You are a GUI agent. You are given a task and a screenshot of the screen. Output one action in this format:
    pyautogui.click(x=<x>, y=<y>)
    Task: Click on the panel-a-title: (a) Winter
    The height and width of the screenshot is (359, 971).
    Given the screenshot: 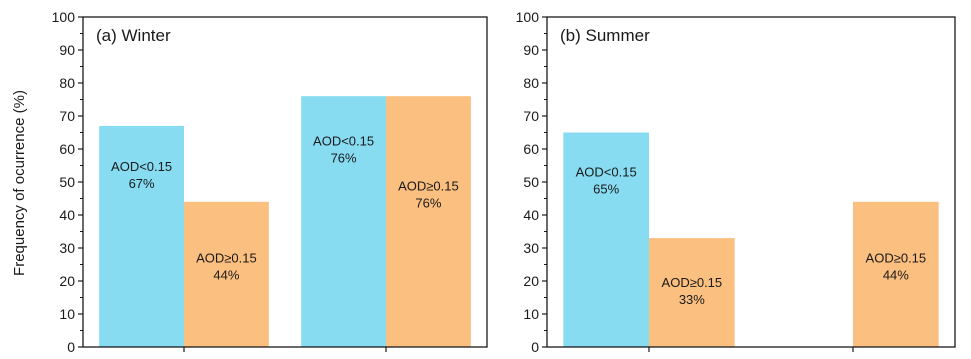 What is the action you would take?
    pyautogui.click(x=133, y=35)
    